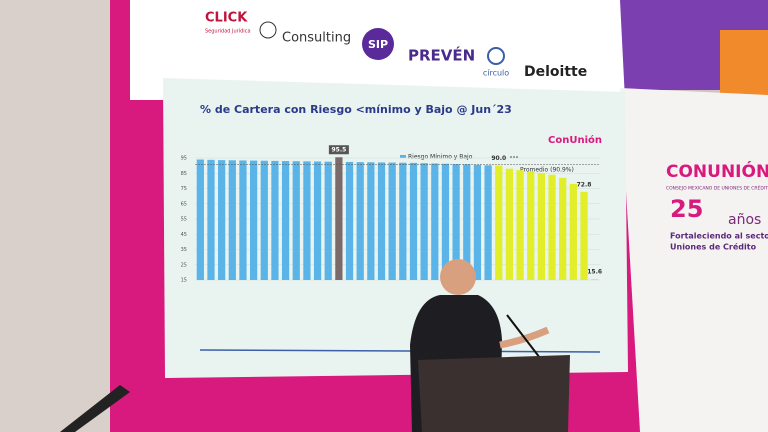 This screenshot has width=768, height=432. Describe the element at coordinates (744, 220) in the screenshot. I see `banner-years-word: años` at that location.